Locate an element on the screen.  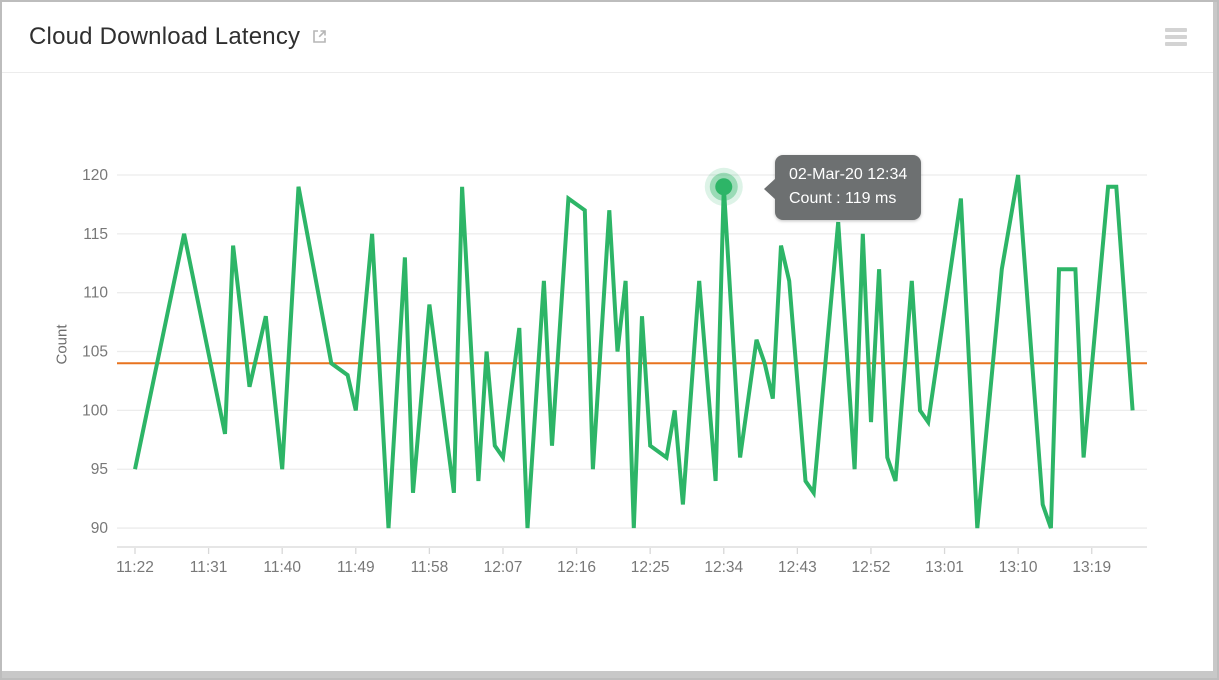
y-tick-label: 110 is located at coordinates (95, 293).